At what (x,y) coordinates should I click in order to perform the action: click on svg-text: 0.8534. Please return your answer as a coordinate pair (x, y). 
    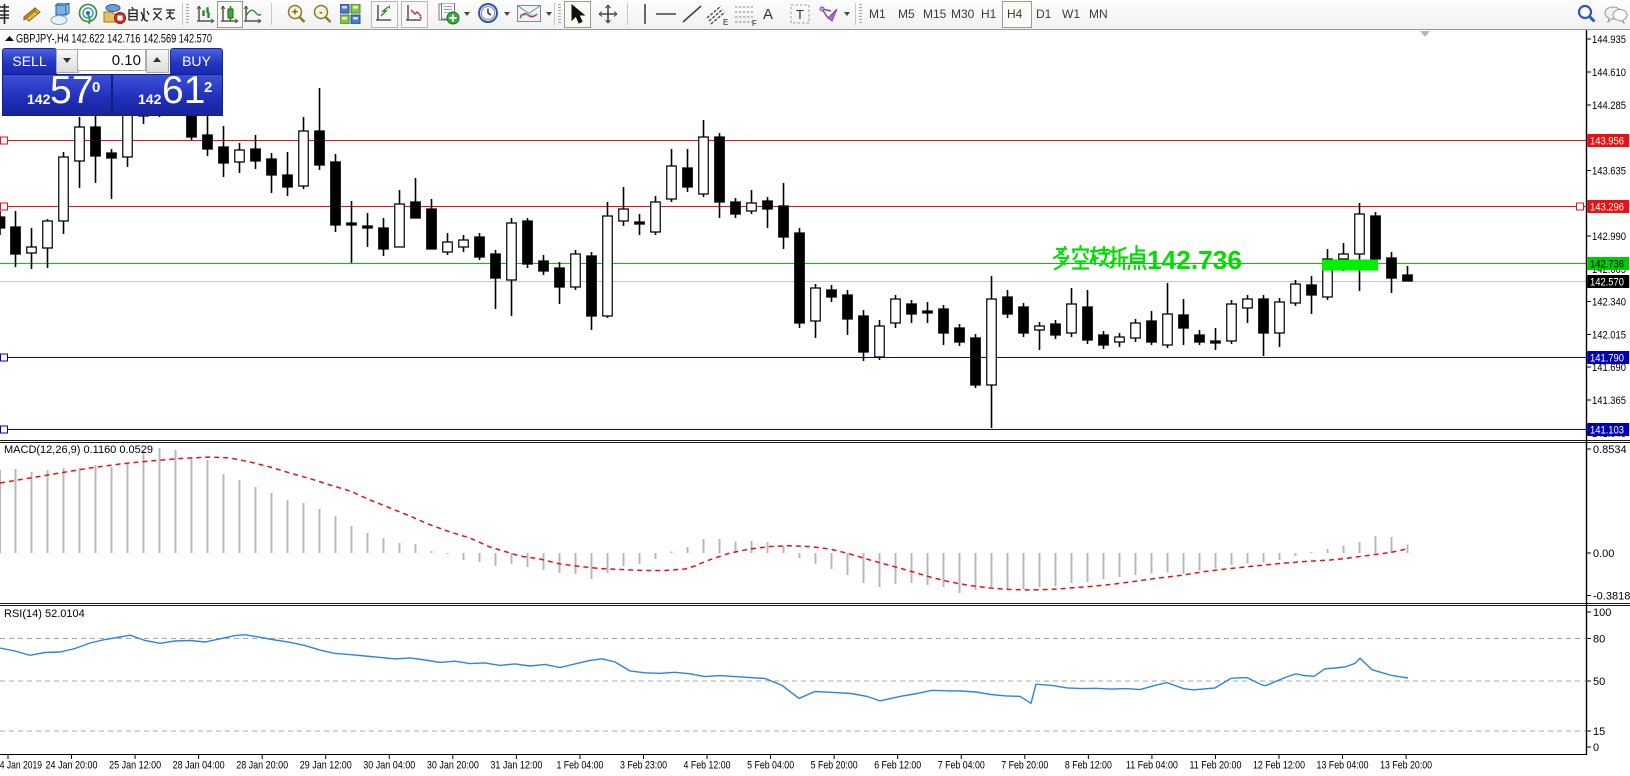
    Looking at the image, I should click on (1610, 450).